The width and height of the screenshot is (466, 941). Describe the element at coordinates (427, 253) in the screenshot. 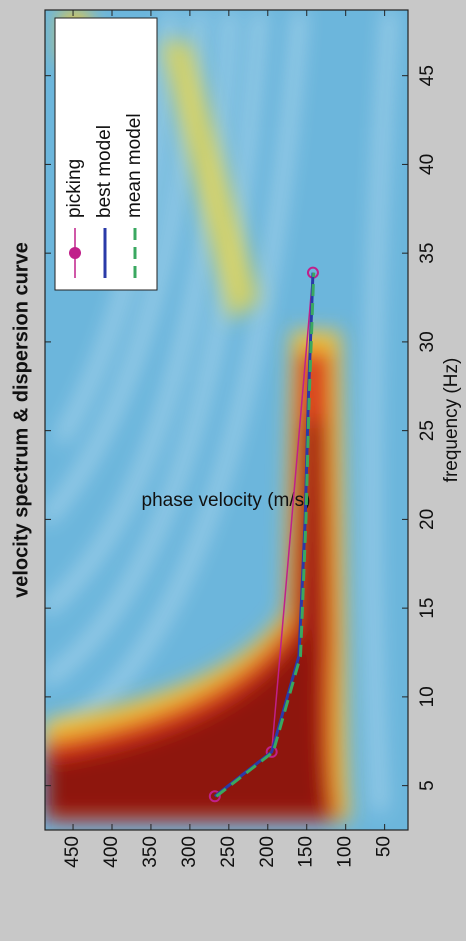

I see `x-tick-label: 35` at that location.